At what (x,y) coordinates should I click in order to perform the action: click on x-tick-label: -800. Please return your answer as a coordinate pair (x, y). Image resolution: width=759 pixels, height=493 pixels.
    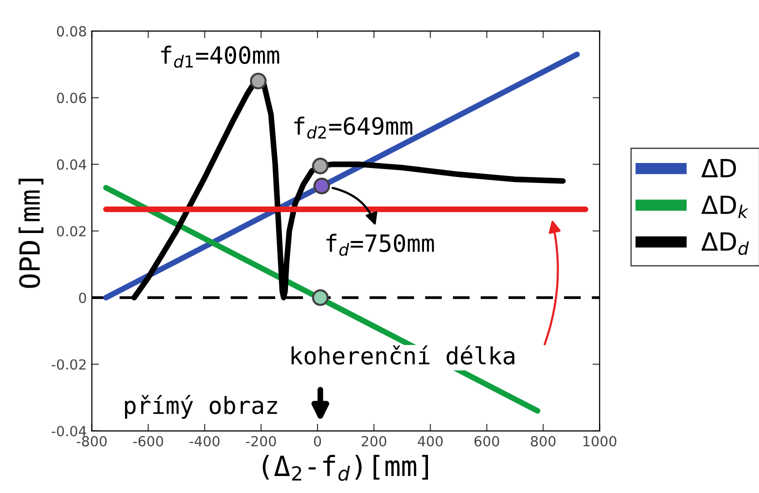
    Looking at the image, I should click on (91, 441).